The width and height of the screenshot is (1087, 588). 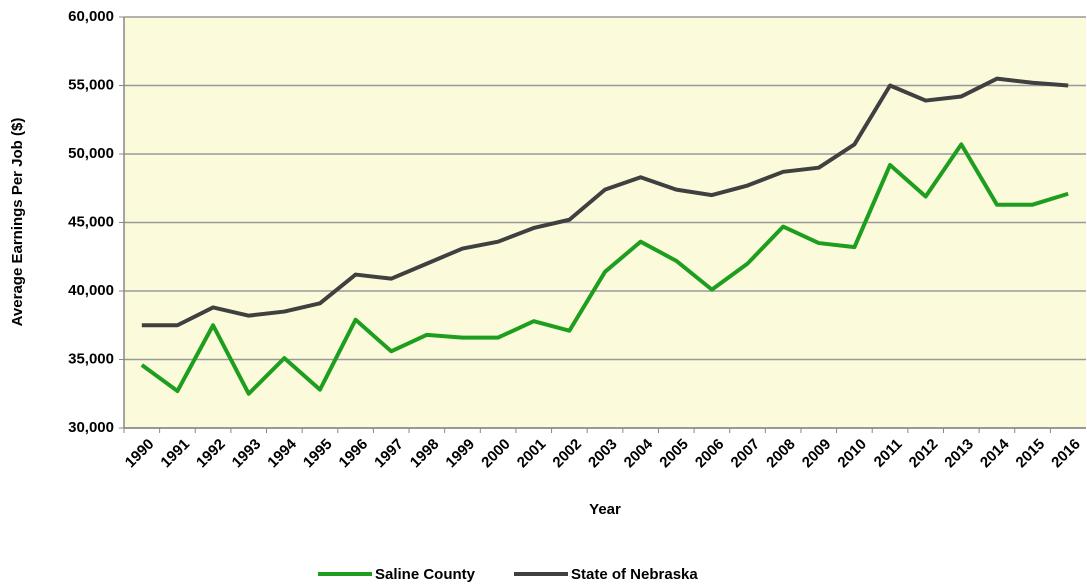 What do you see at coordinates (603, 454) in the screenshot?
I see `x-tick-label: 2003` at bounding box center [603, 454].